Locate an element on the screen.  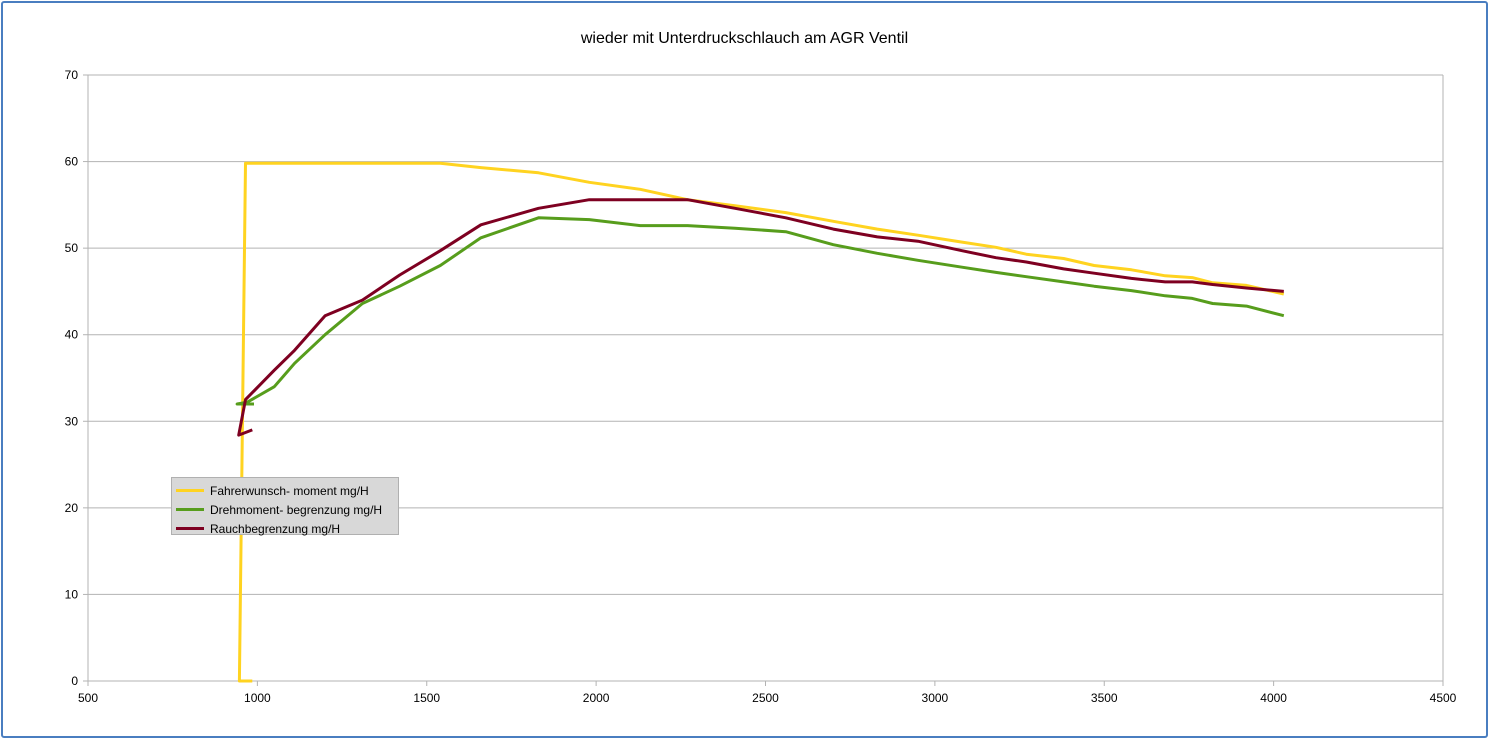
legend-item: Fahrerwunsch- moment mg/H is located at coordinates (287, 490).